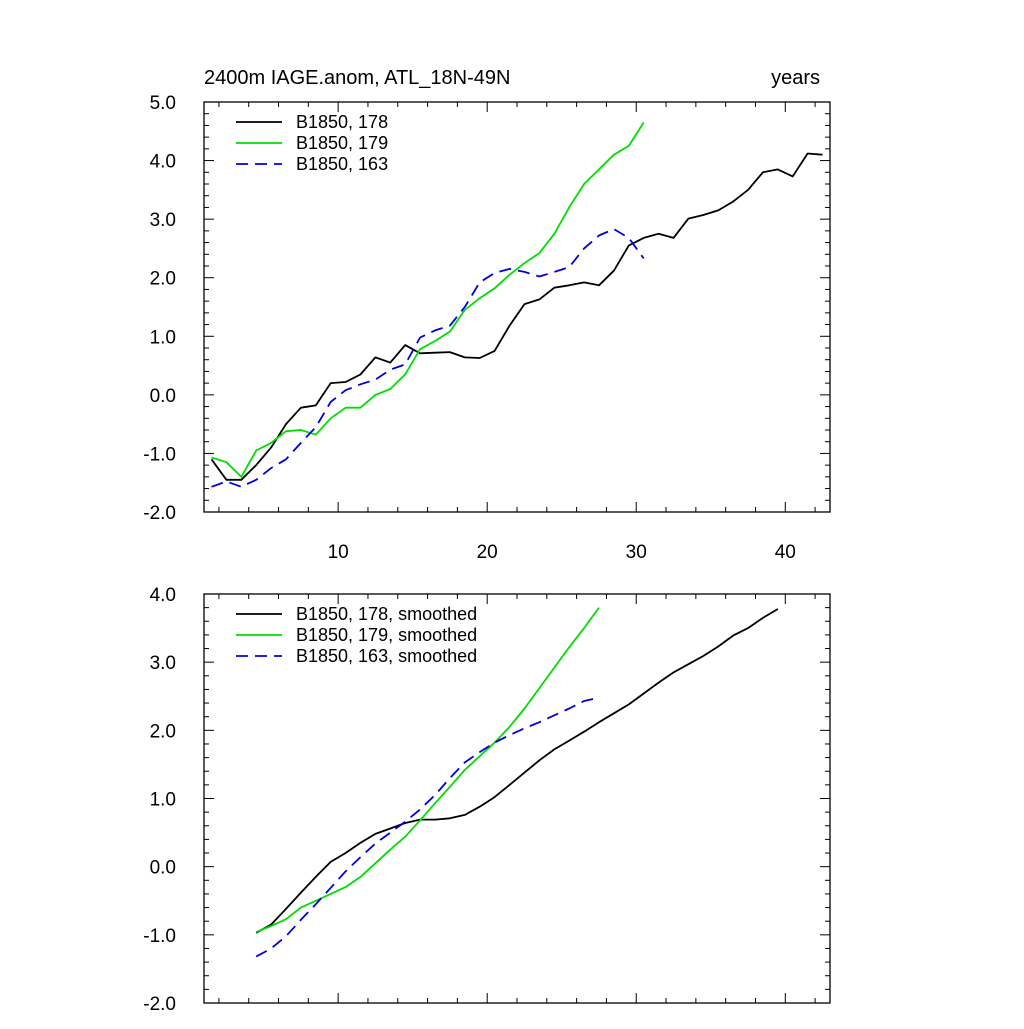 This screenshot has height=1029, width=1024. What do you see at coordinates (386, 656) in the screenshot?
I see `legend-entry-3: B1850, 163, smoothed` at bounding box center [386, 656].